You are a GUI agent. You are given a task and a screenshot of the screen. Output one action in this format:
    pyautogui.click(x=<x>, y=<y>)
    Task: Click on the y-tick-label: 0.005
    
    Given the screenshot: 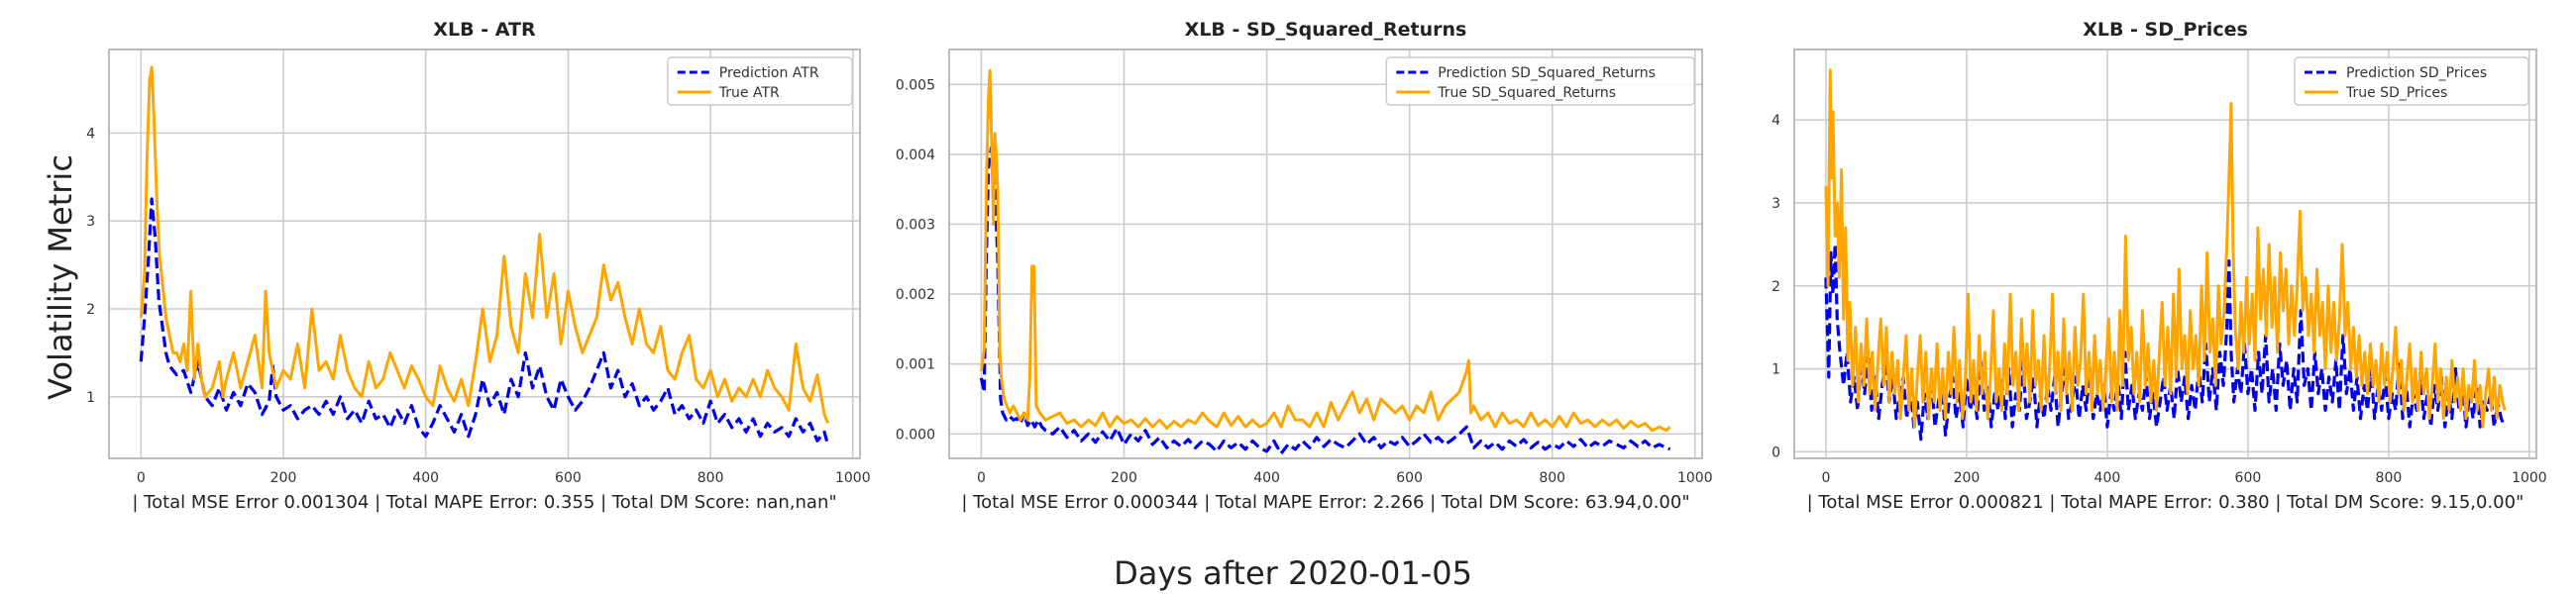 What is the action you would take?
    pyautogui.click(x=916, y=85)
    